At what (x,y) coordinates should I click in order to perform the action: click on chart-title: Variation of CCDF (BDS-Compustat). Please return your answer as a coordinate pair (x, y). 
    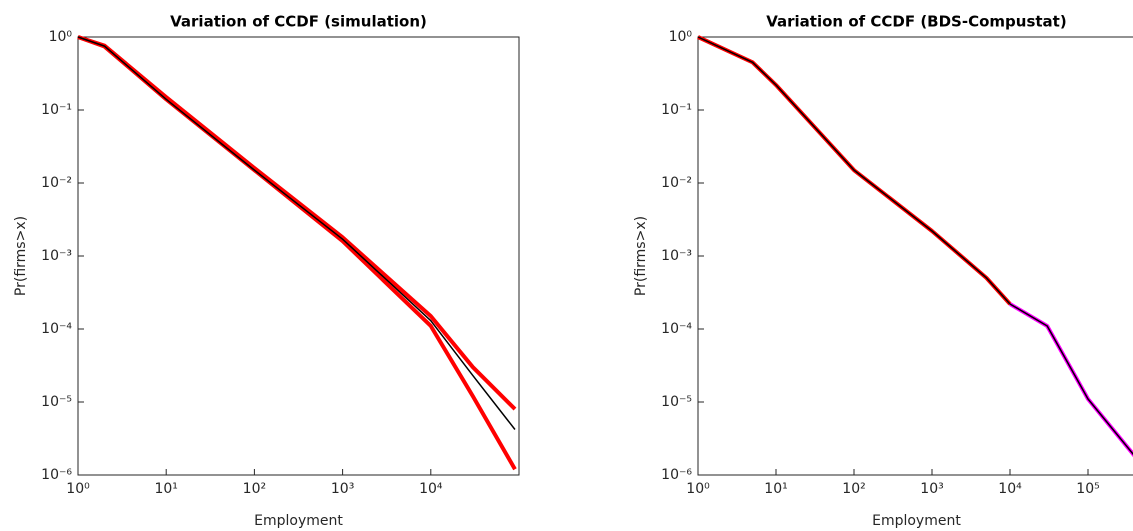
    Looking at the image, I should click on (916, 22).